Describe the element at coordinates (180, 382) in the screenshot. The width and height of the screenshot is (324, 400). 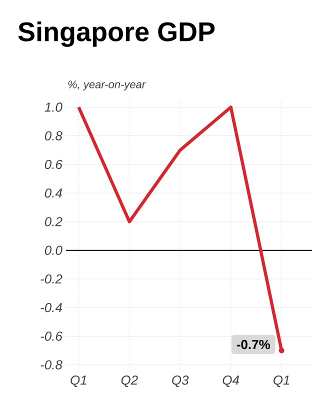
I see `x-tick-label: Q3` at that location.